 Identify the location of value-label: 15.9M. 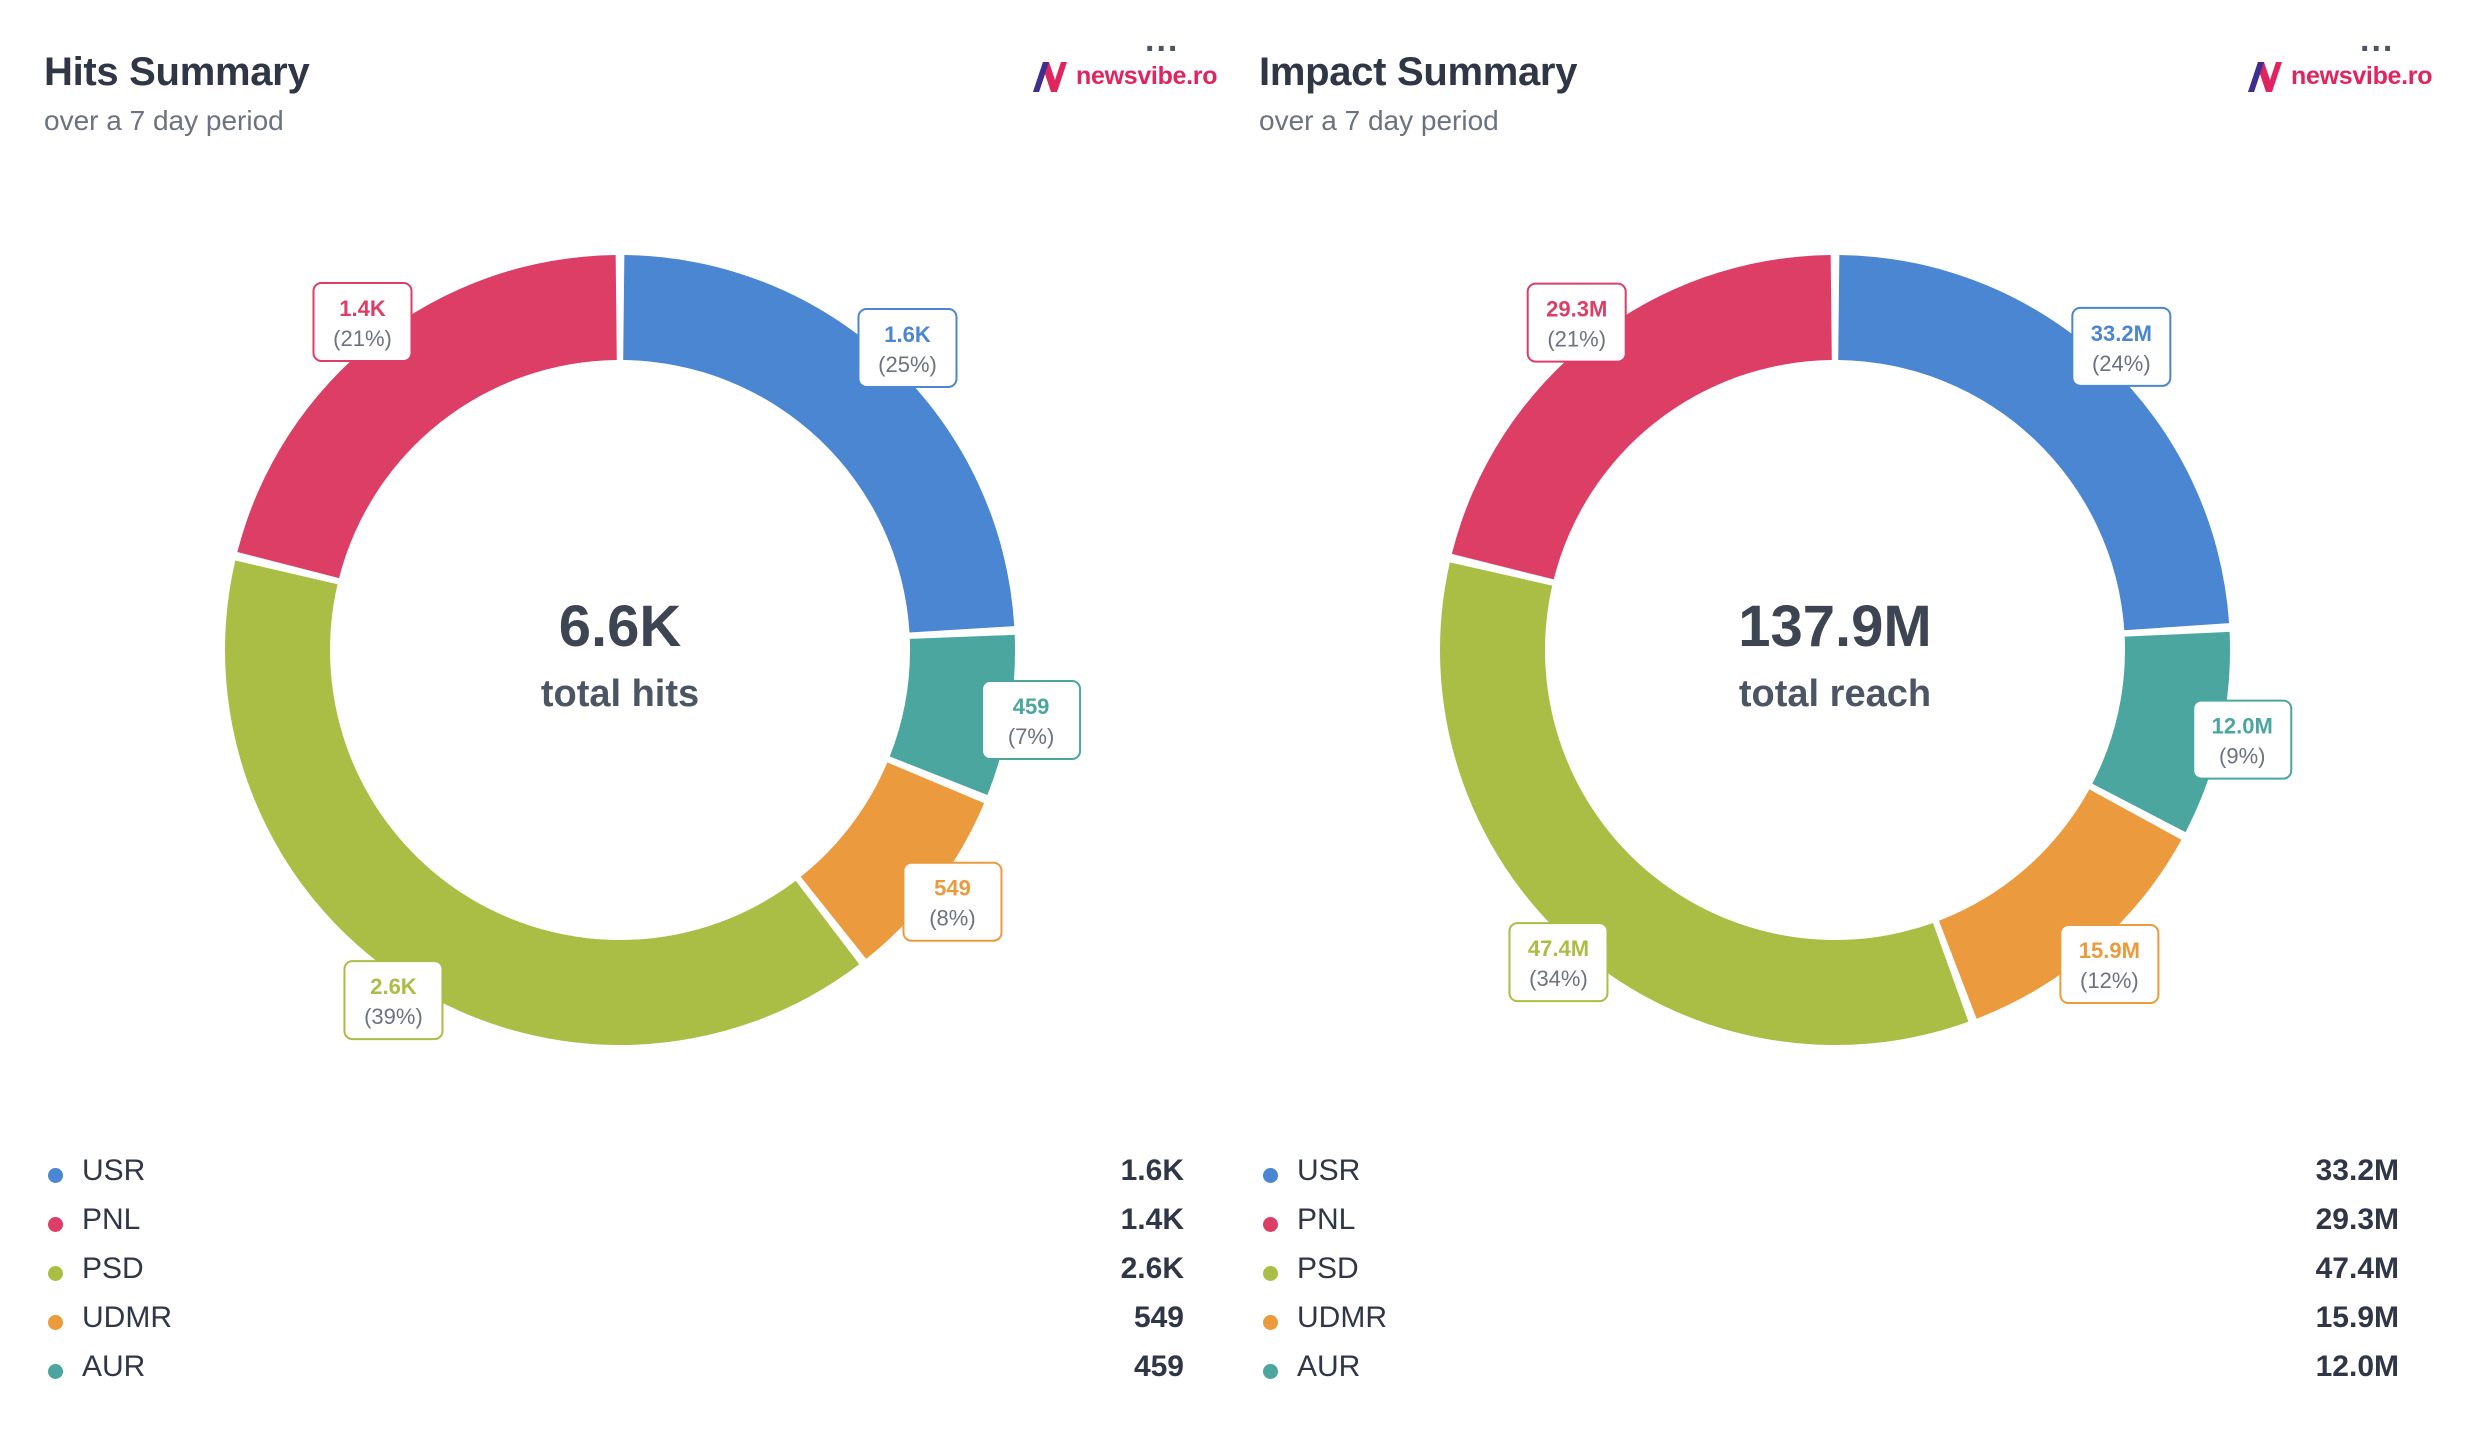
(2109, 950).